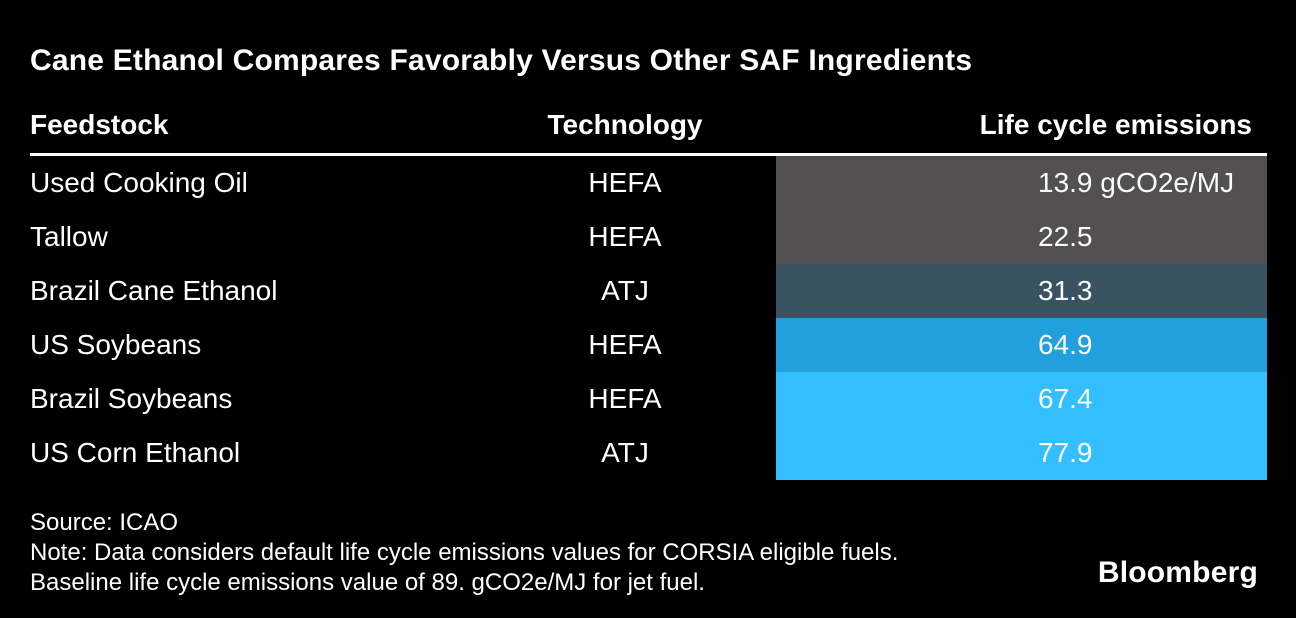 Image resolution: width=1296 pixels, height=618 pixels. What do you see at coordinates (625, 124) in the screenshot?
I see `header-technology: Technology` at bounding box center [625, 124].